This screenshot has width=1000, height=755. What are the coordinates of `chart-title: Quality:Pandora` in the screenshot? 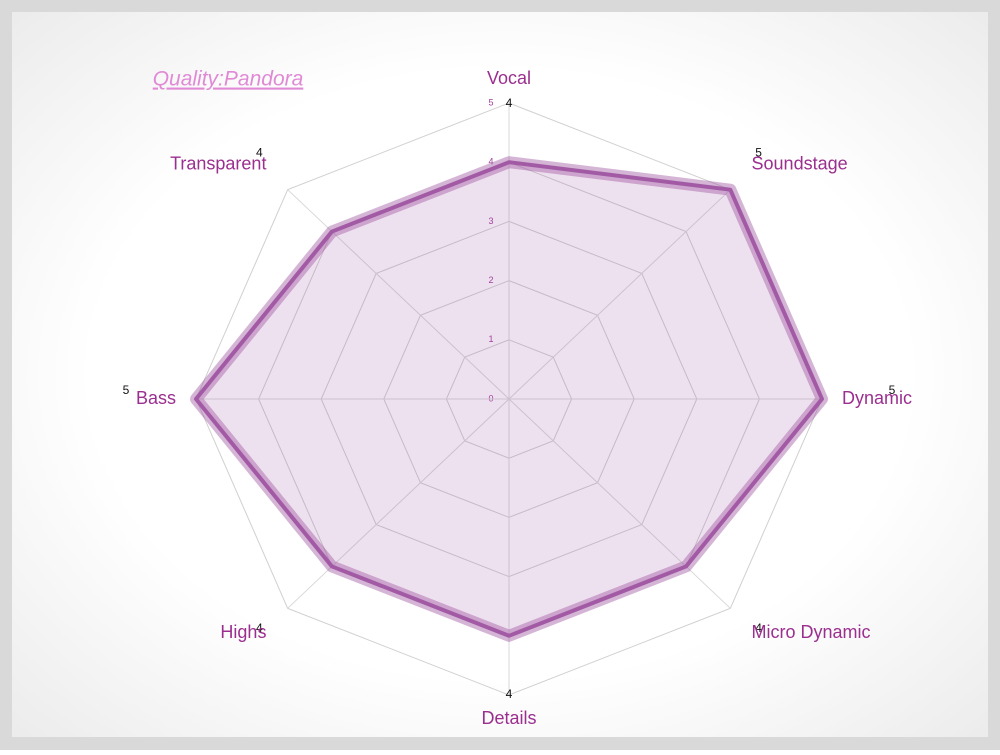 It's located at (228, 79).